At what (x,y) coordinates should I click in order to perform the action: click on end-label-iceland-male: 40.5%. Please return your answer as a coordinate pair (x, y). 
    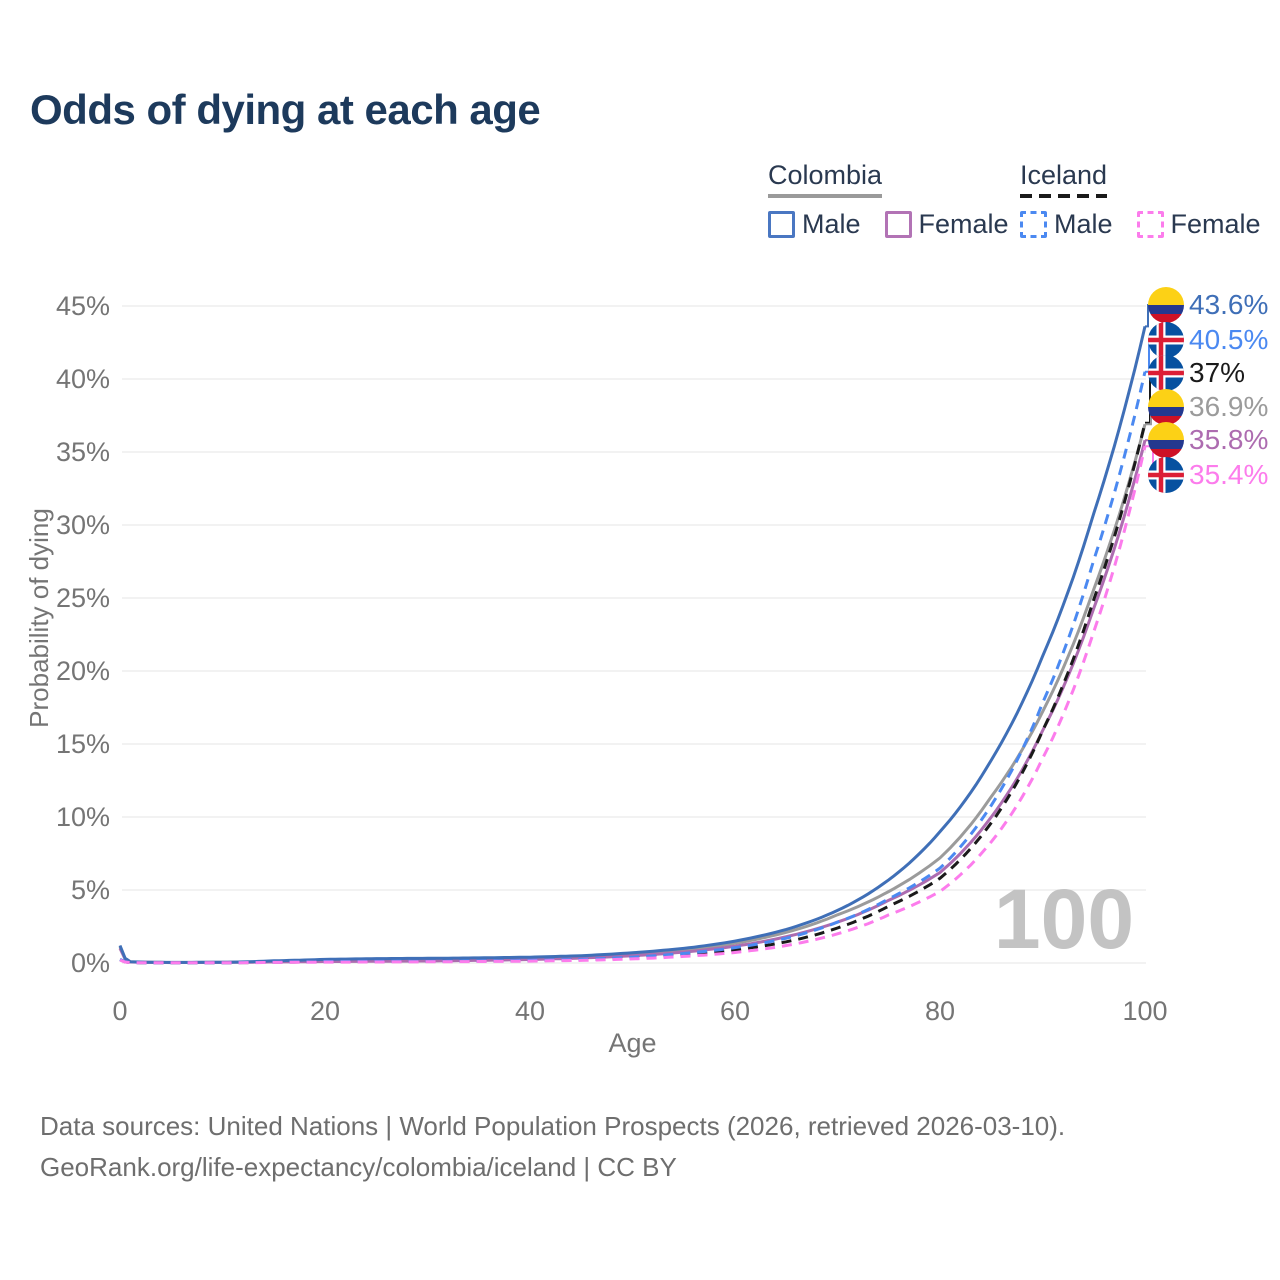
    Looking at the image, I should click on (1208, 340).